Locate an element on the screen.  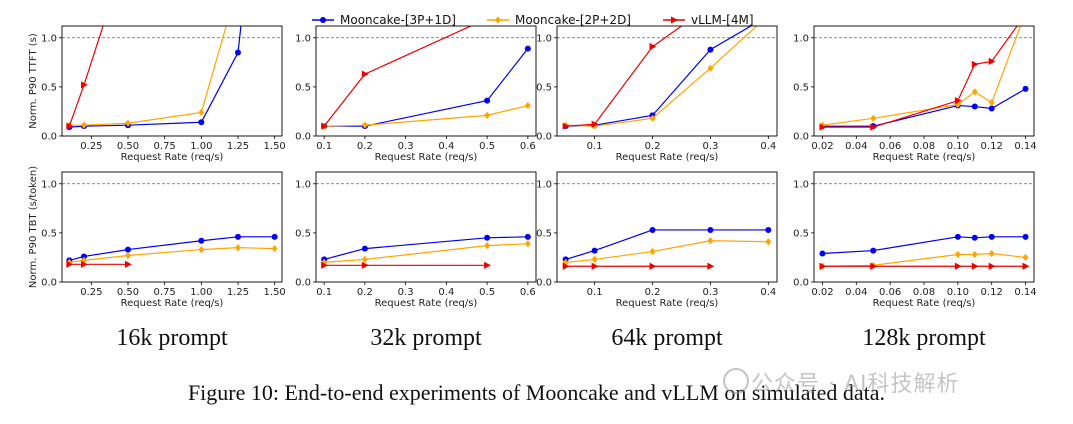
axes-frame is located at coordinates (426, 81).